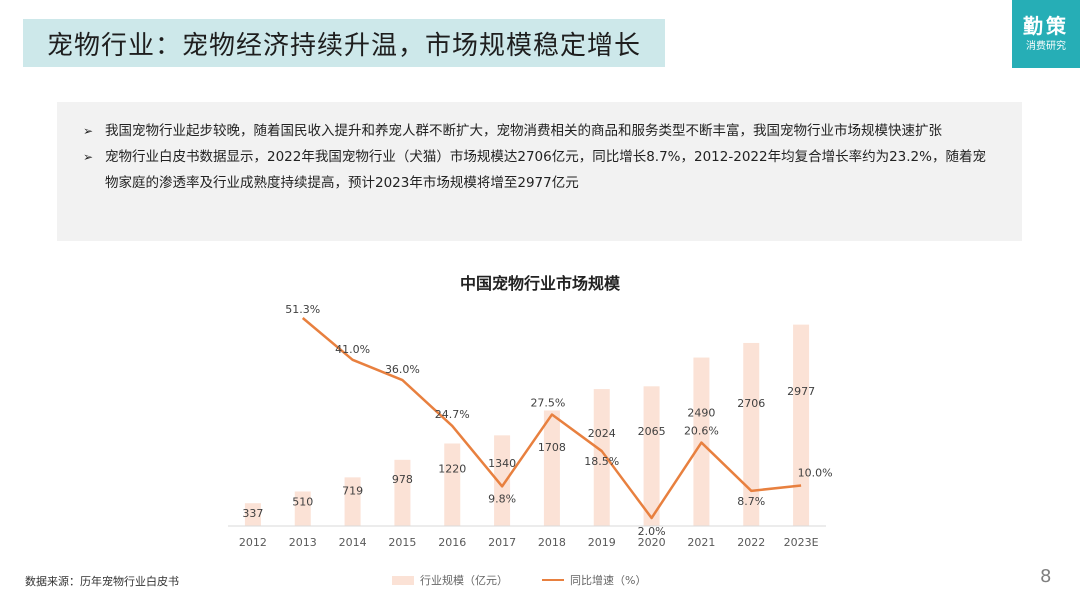 The width and height of the screenshot is (1080, 608). What do you see at coordinates (815, 473) in the screenshot?
I see `line-value-label-2023E: 10.0%` at bounding box center [815, 473].